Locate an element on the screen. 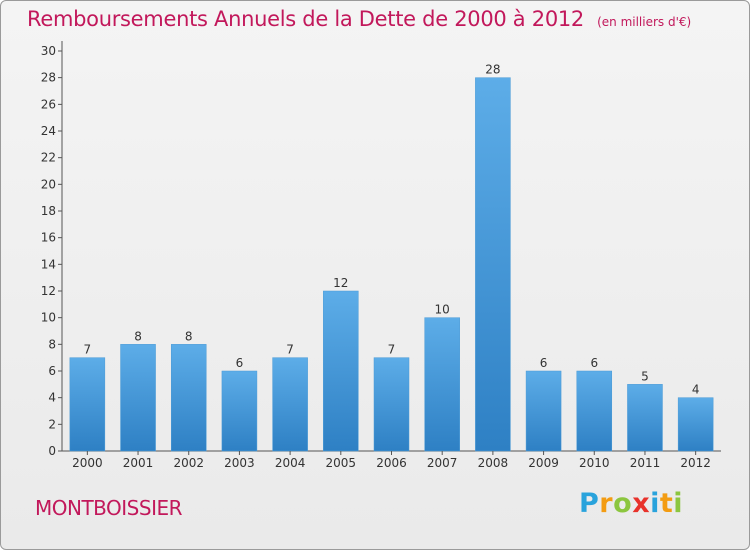 The width and height of the screenshot is (750, 550). y-tick-label: 16 is located at coordinates (48, 238).